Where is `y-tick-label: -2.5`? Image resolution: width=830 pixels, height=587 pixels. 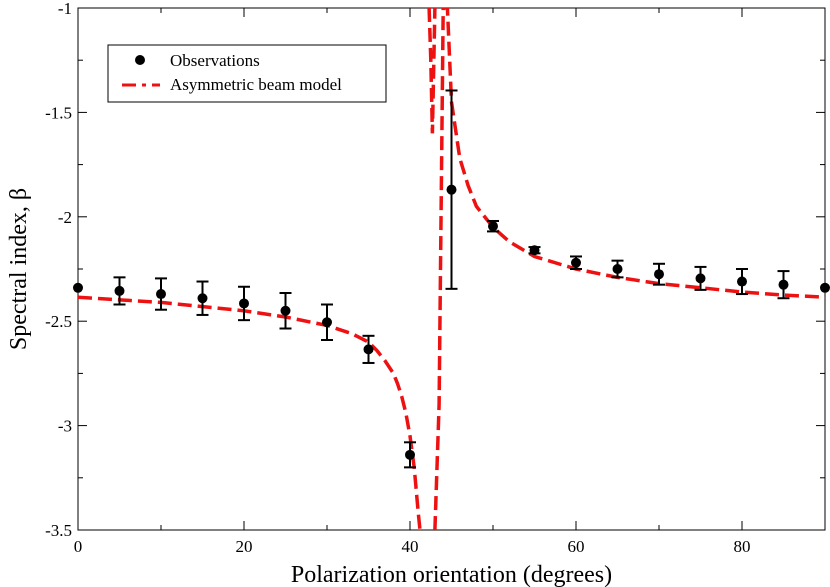 y-tick-label: -2.5 is located at coordinates (58, 321).